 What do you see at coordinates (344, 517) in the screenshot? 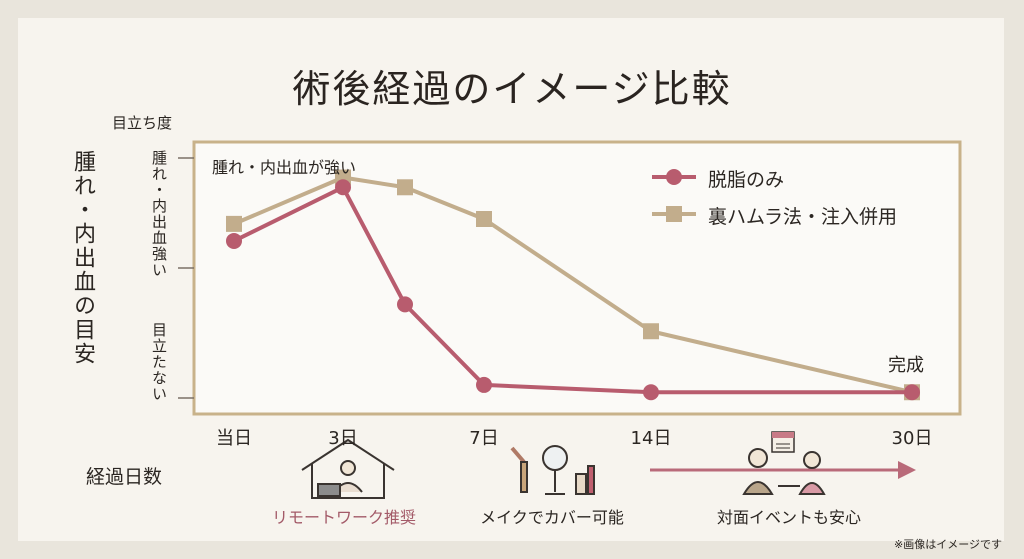
I see `caption-remote-work: リモートワーク推奨` at bounding box center [344, 517].